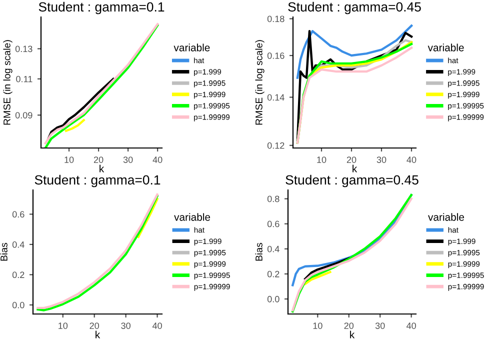 This screenshot has width=496, height=342. Describe the element at coordinates (275, 55) in the screenshot. I see `y-tick-label: 0.16` at that location.